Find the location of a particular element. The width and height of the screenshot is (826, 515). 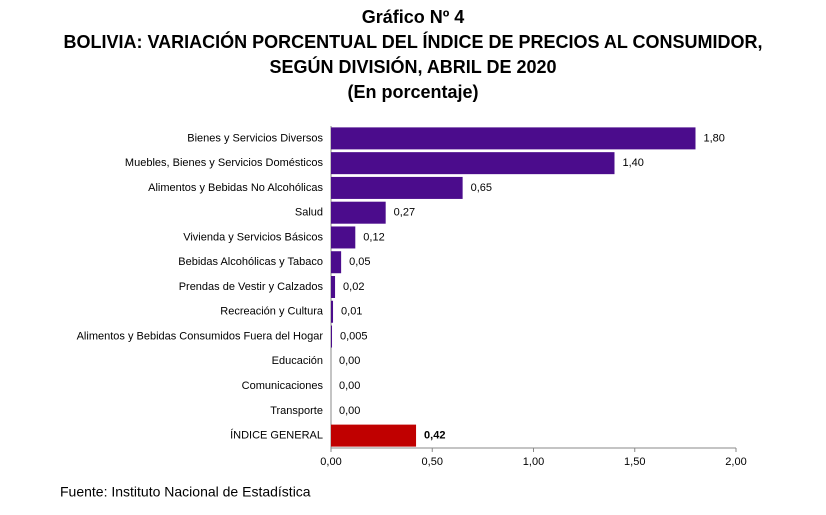

x-tick-label: 1,00 is located at coordinates (533, 462).